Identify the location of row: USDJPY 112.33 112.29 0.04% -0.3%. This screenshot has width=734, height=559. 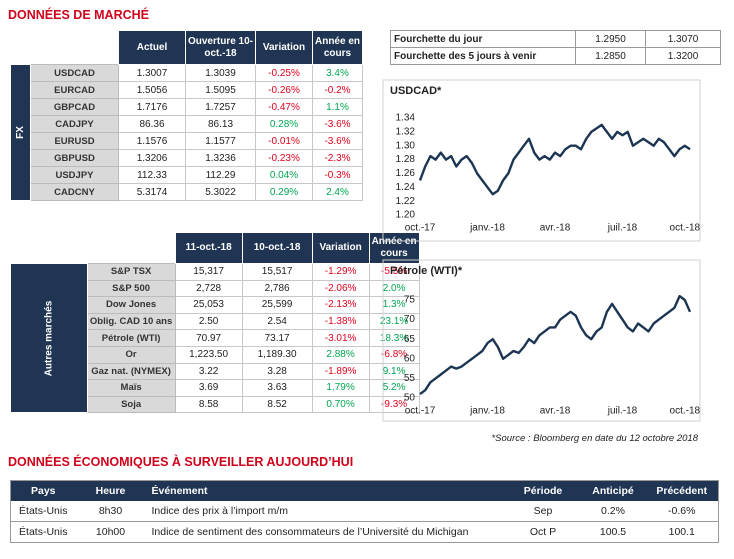
(187, 175).